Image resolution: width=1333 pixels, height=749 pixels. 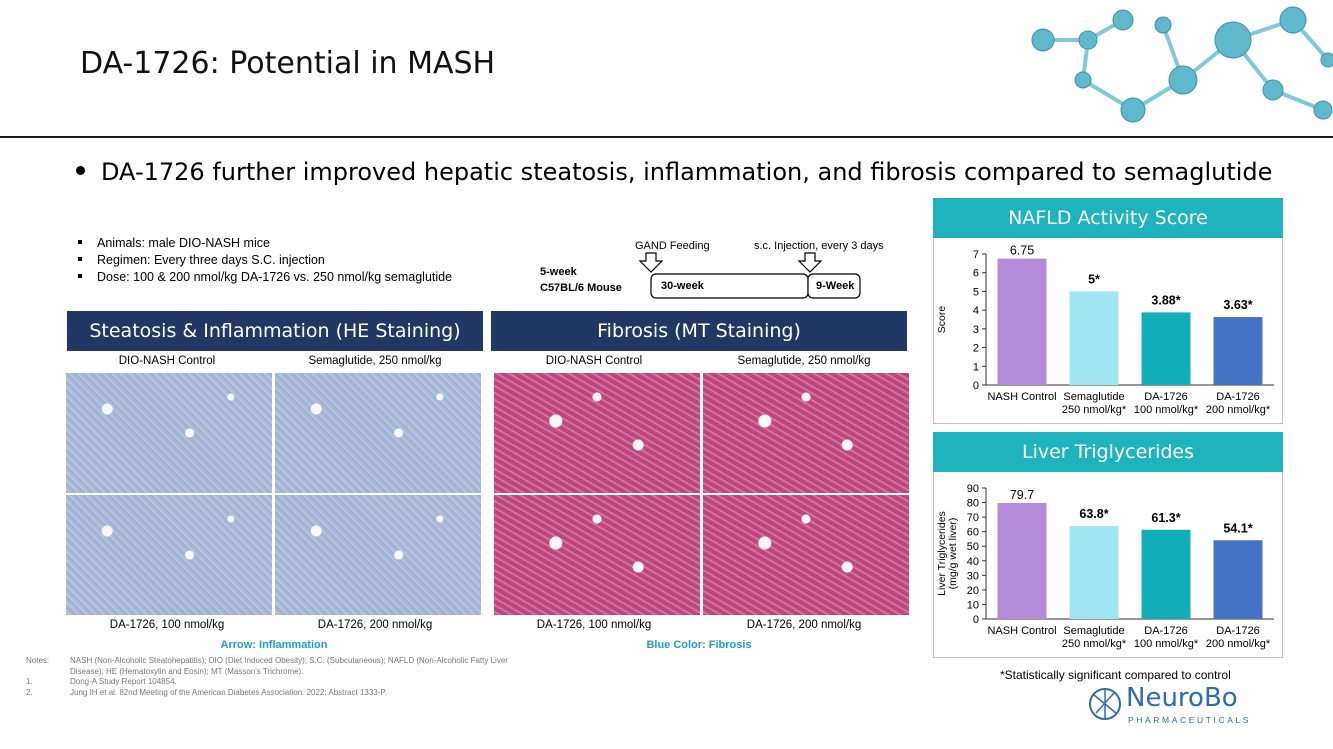 What do you see at coordinates (581, 288) in the screenshot?
I see `mouse-strain-label: C57BL/6 Mouse` at bounding box center [581, 288].